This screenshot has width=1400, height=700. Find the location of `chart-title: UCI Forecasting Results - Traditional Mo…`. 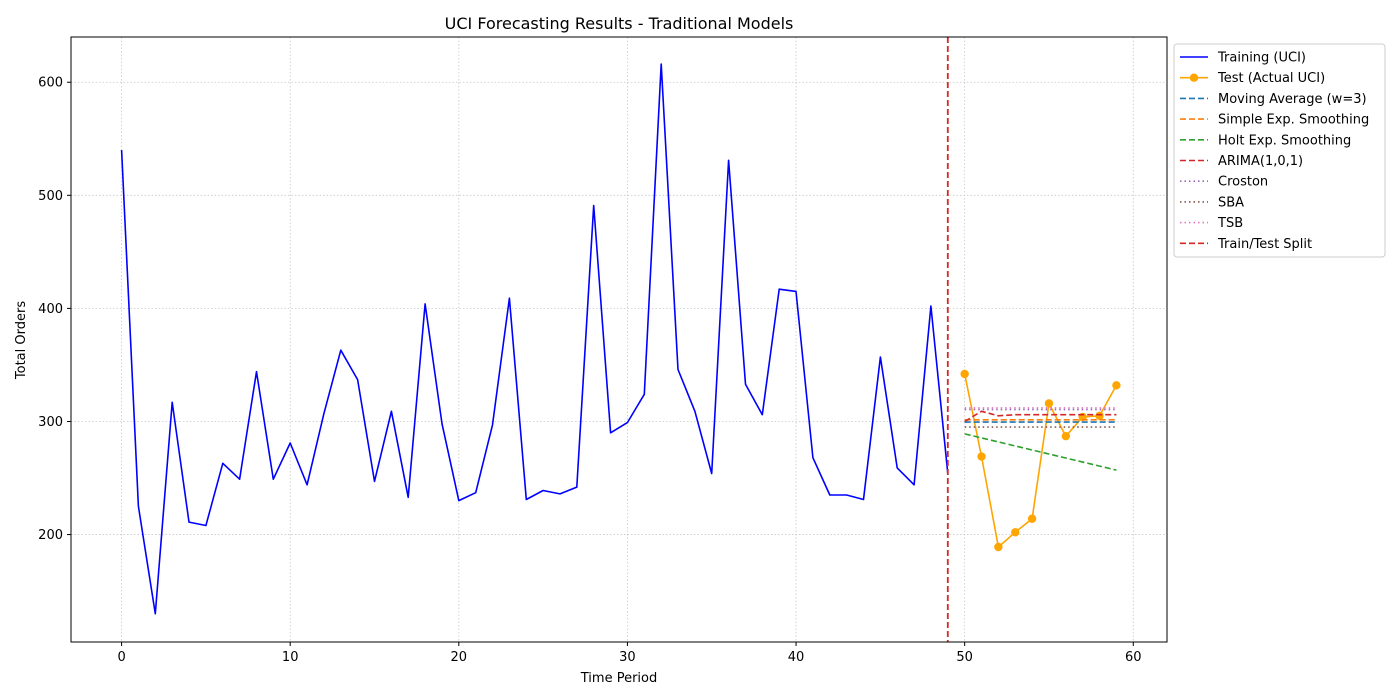

chart-title: UCI Forecasting Results - Traditional Mo… is located at coordinates (619, 23).